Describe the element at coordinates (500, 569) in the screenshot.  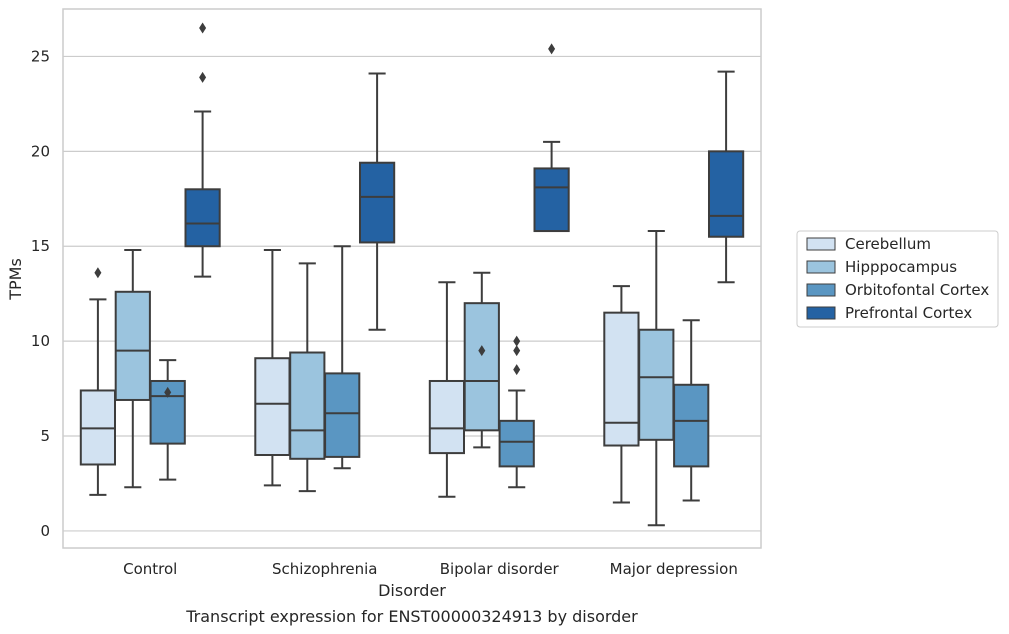
I see `x-tick-label: Bipolar disorder` at that location.